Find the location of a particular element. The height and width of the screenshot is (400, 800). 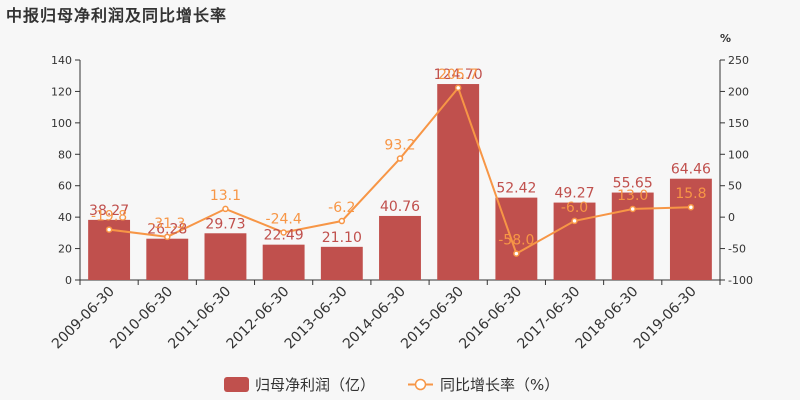

bar-value-label: 26.28 is located at coordinates (167, 230).